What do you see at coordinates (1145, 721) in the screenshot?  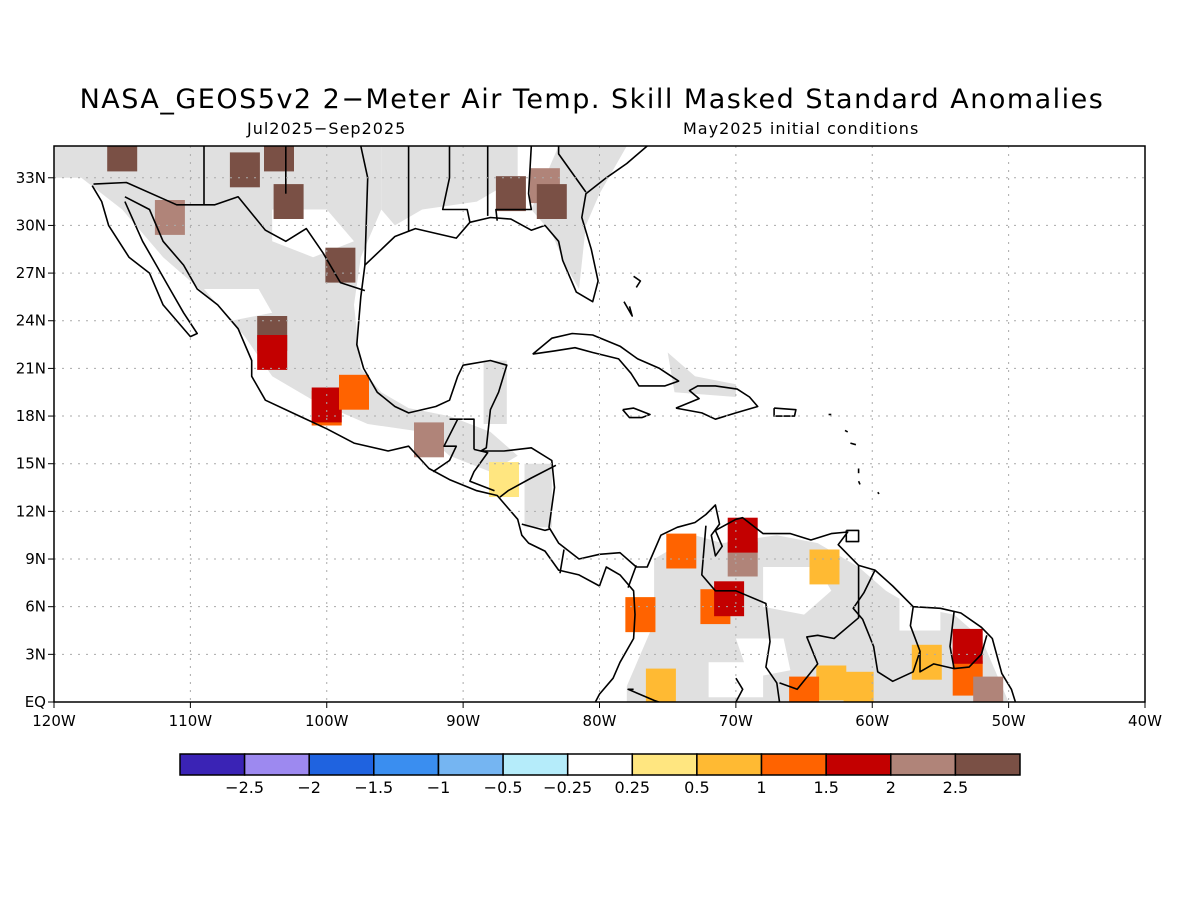 I see `lon-tick-label: 40W` at bounding box center [1145, 721].